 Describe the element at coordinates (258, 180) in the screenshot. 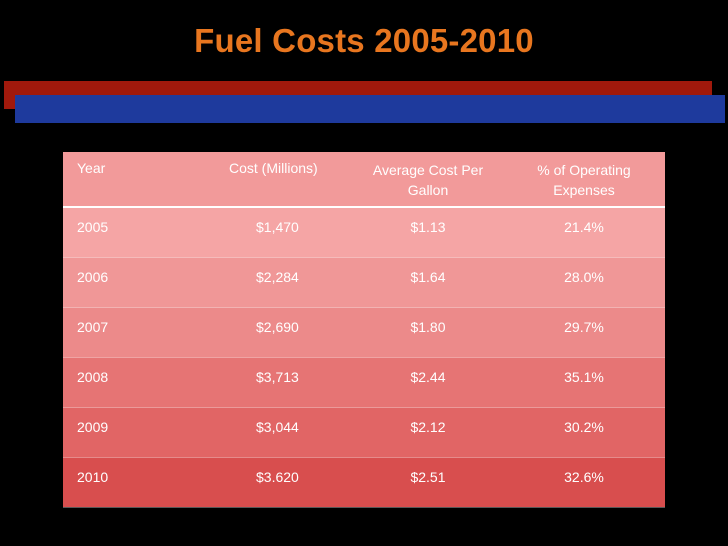

I see `header-cost: Cost (Millions)` at that location.